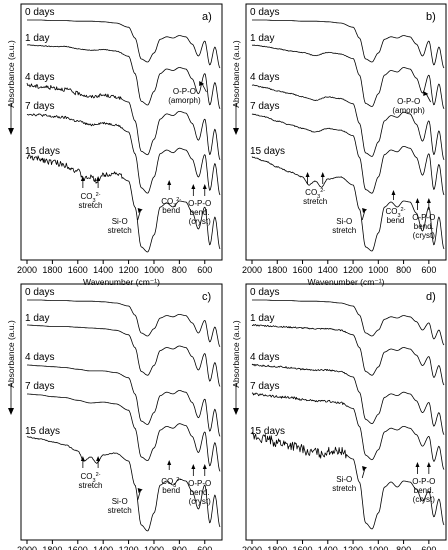  Describe the element at coordinates (200, 492) in the screenshot. I see `annotation-opo-cryst-line2: bend.` at that location.